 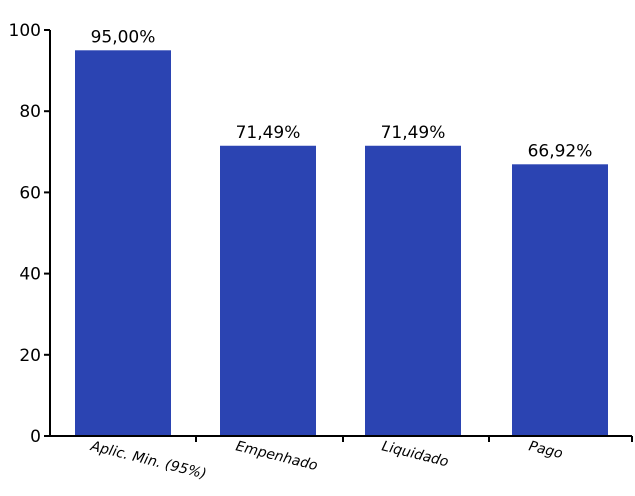 I want to click on y-tick-label: 60, so click(x=30, y=193).